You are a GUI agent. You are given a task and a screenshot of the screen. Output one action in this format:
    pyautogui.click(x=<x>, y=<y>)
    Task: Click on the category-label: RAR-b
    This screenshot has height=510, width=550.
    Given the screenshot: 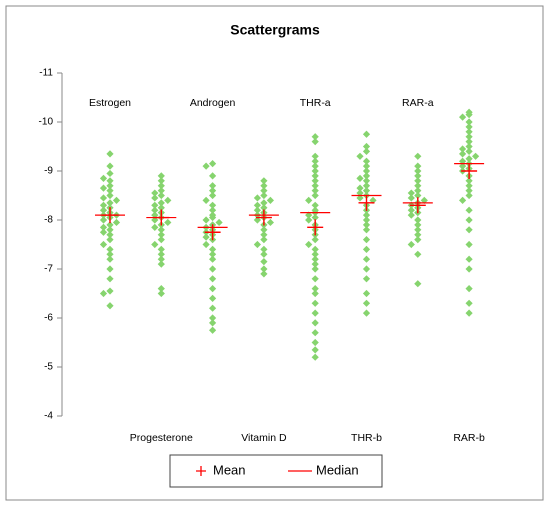 What is the action you would take?
    pyautogui.click(x=469, y=438)
    